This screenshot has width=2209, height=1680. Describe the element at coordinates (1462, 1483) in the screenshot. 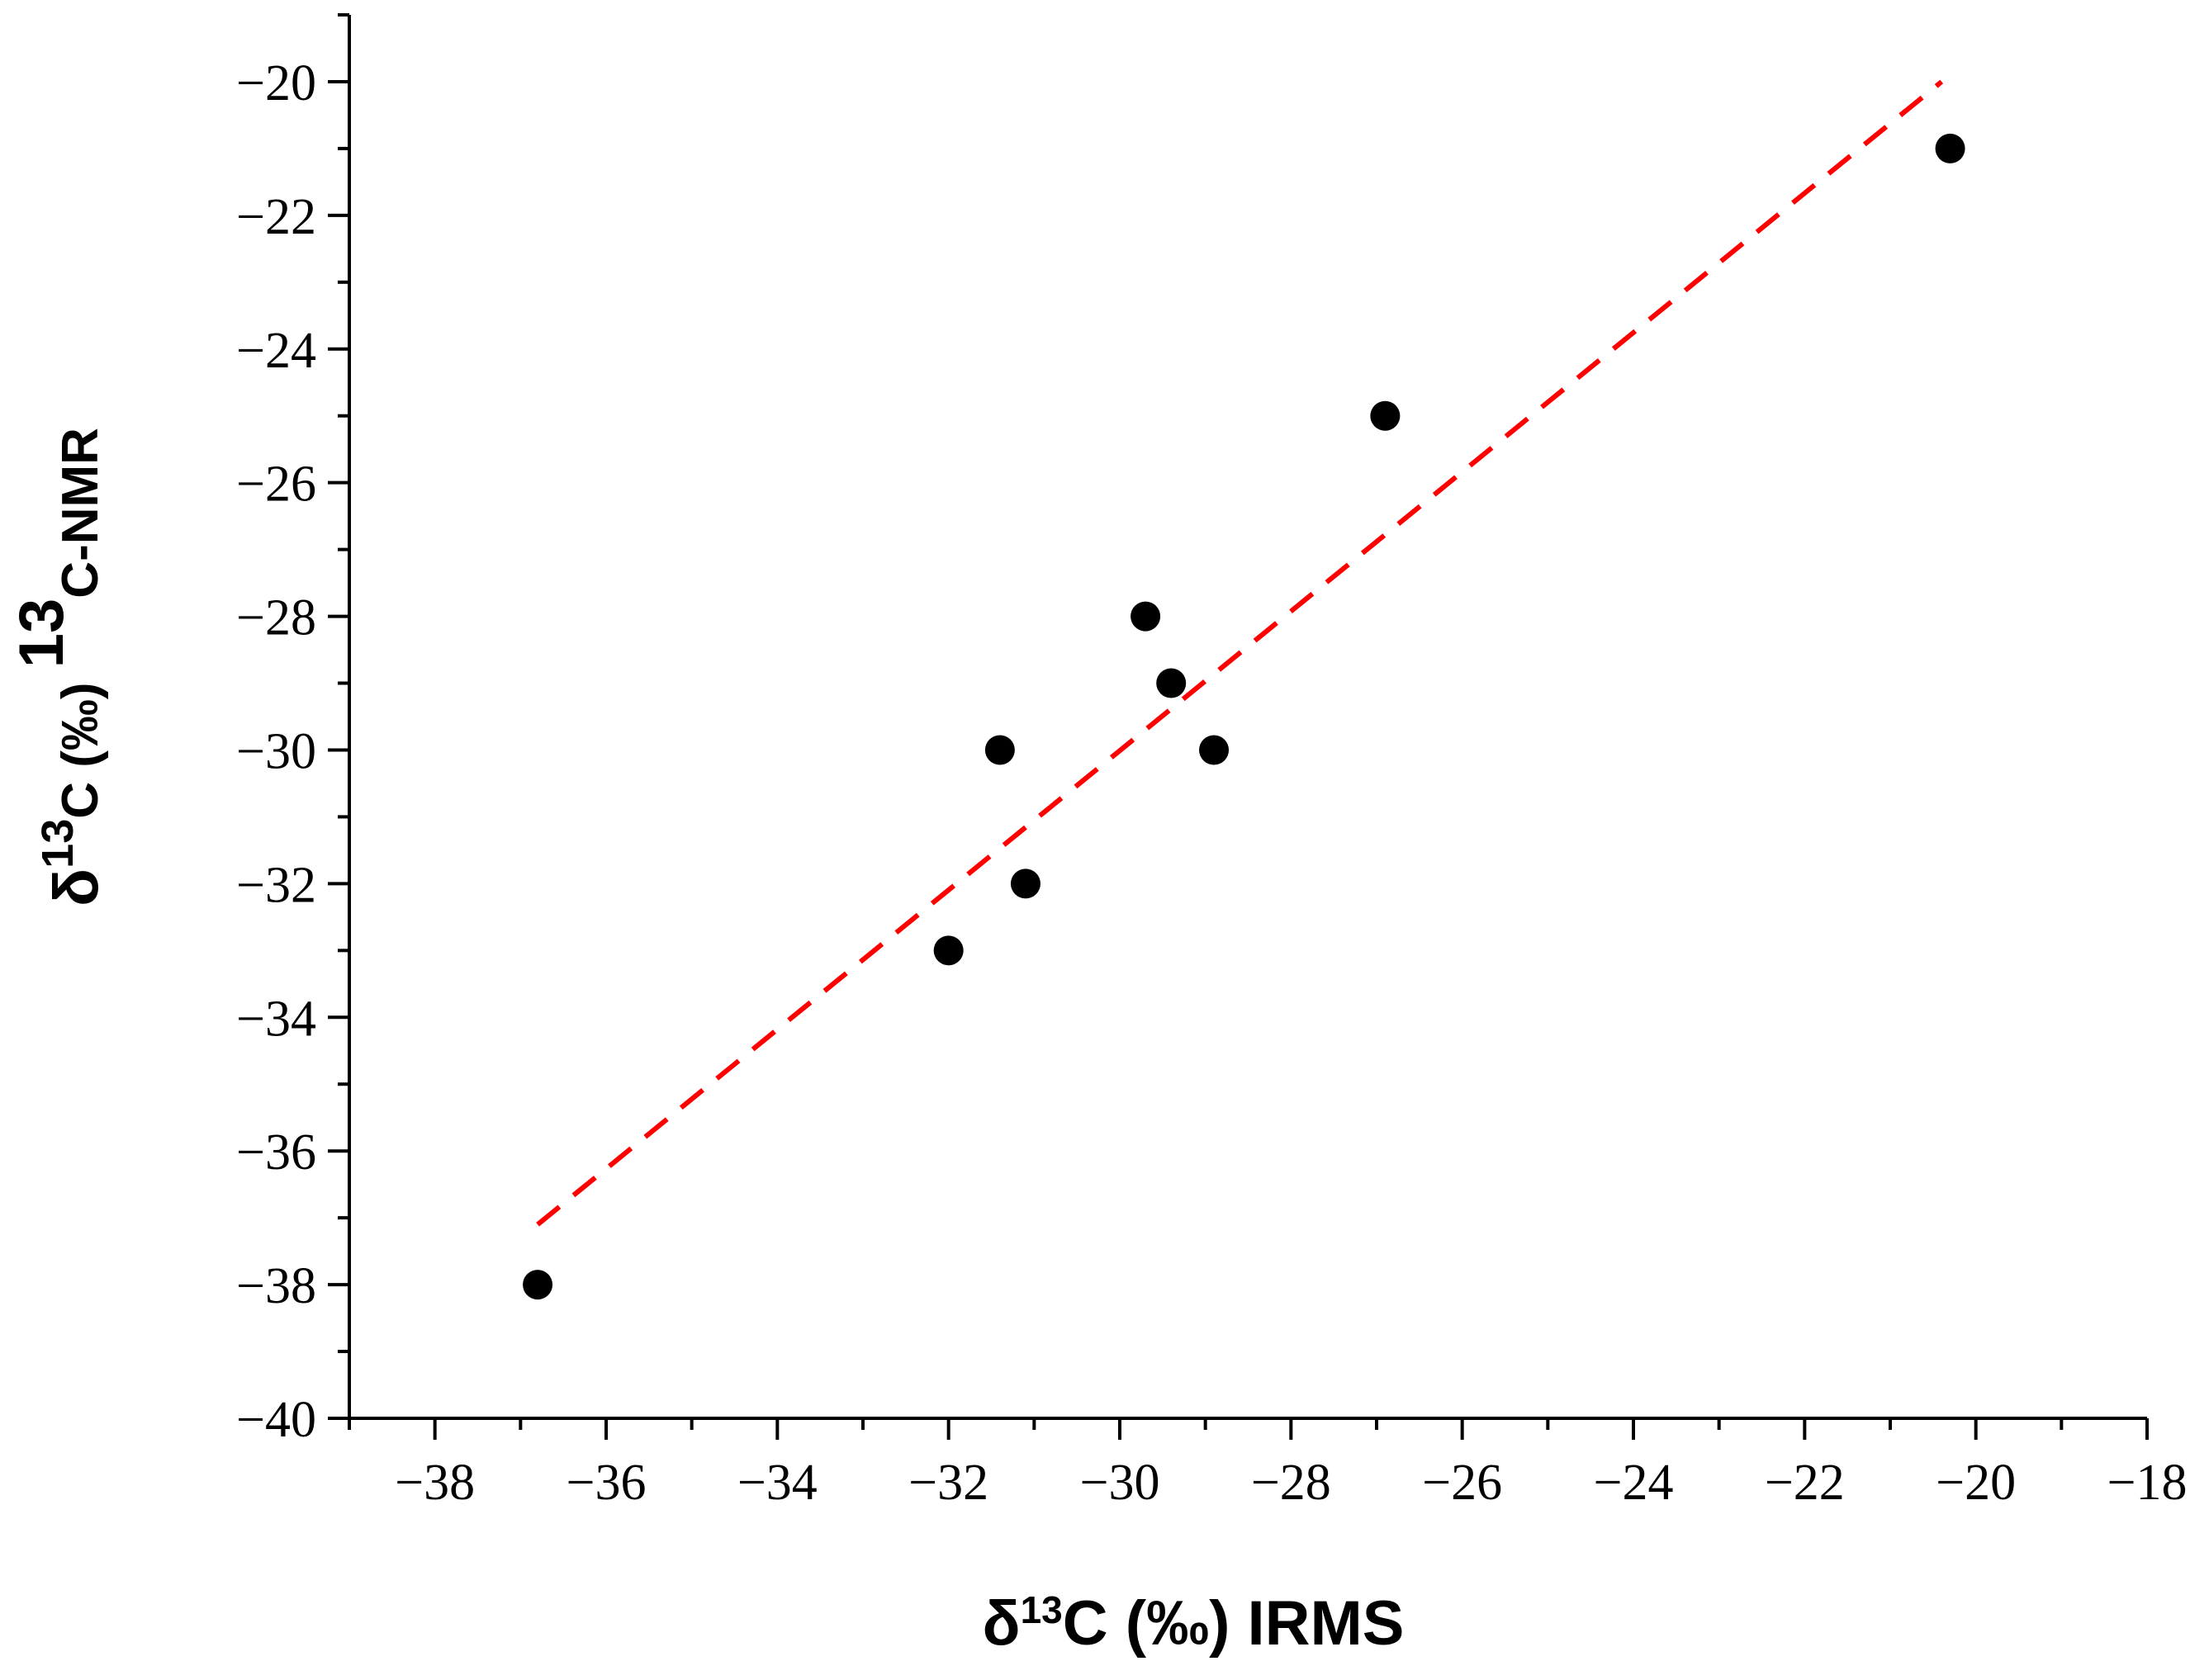

I see `x-tick-label: −26` at that location.